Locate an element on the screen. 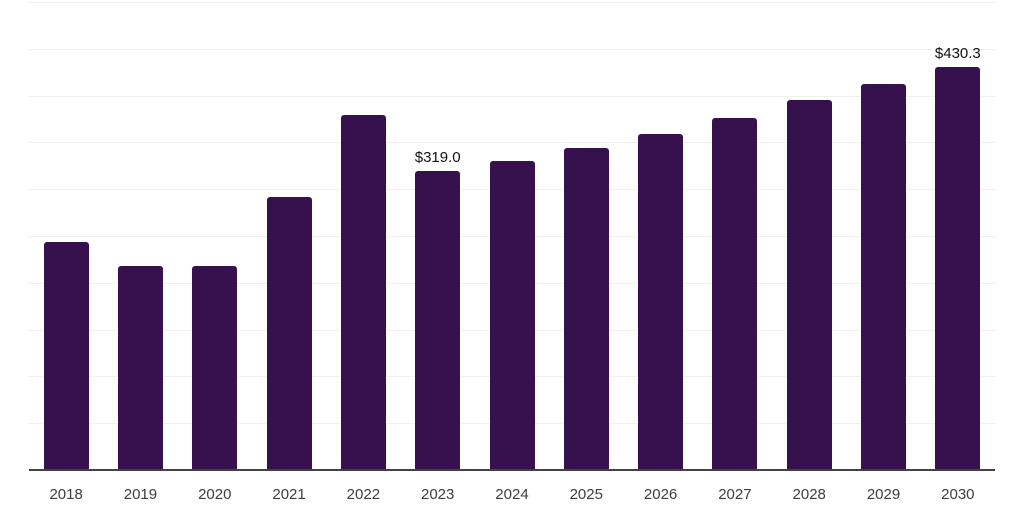 The width and height of the screenshot is (1024, 512). bar-2021 is located at coordinates (289, 333).